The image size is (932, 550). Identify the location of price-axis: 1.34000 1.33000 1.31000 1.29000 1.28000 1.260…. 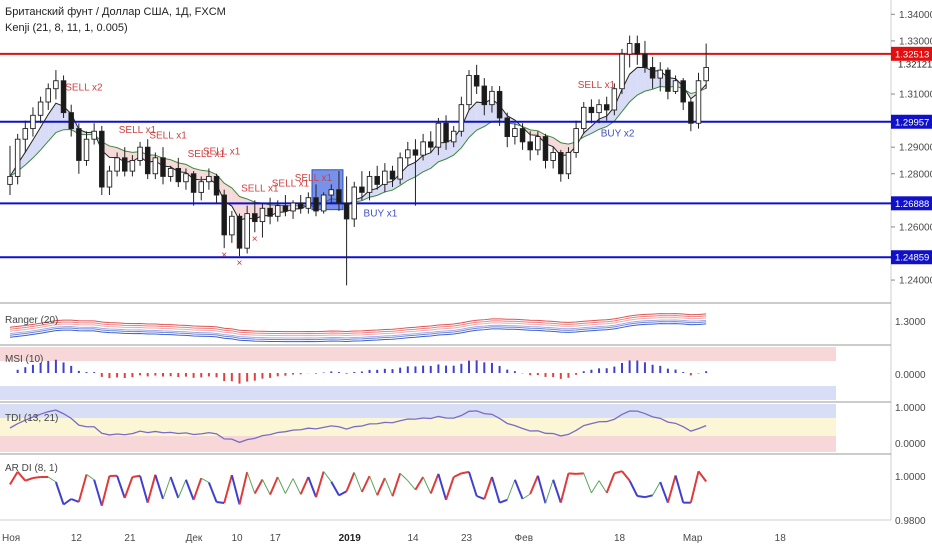
(911, 148).